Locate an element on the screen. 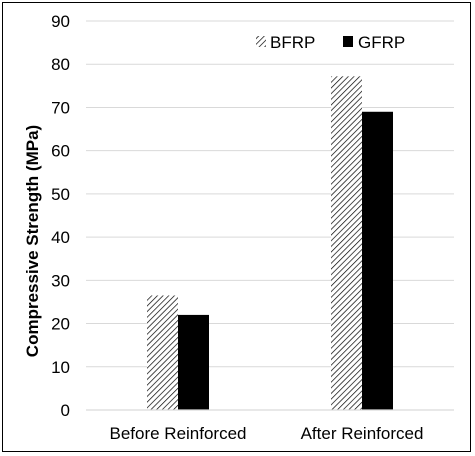 This screenshot has width=475, height=456. y-tick-label: 10 is located at coordinates (60, 367).